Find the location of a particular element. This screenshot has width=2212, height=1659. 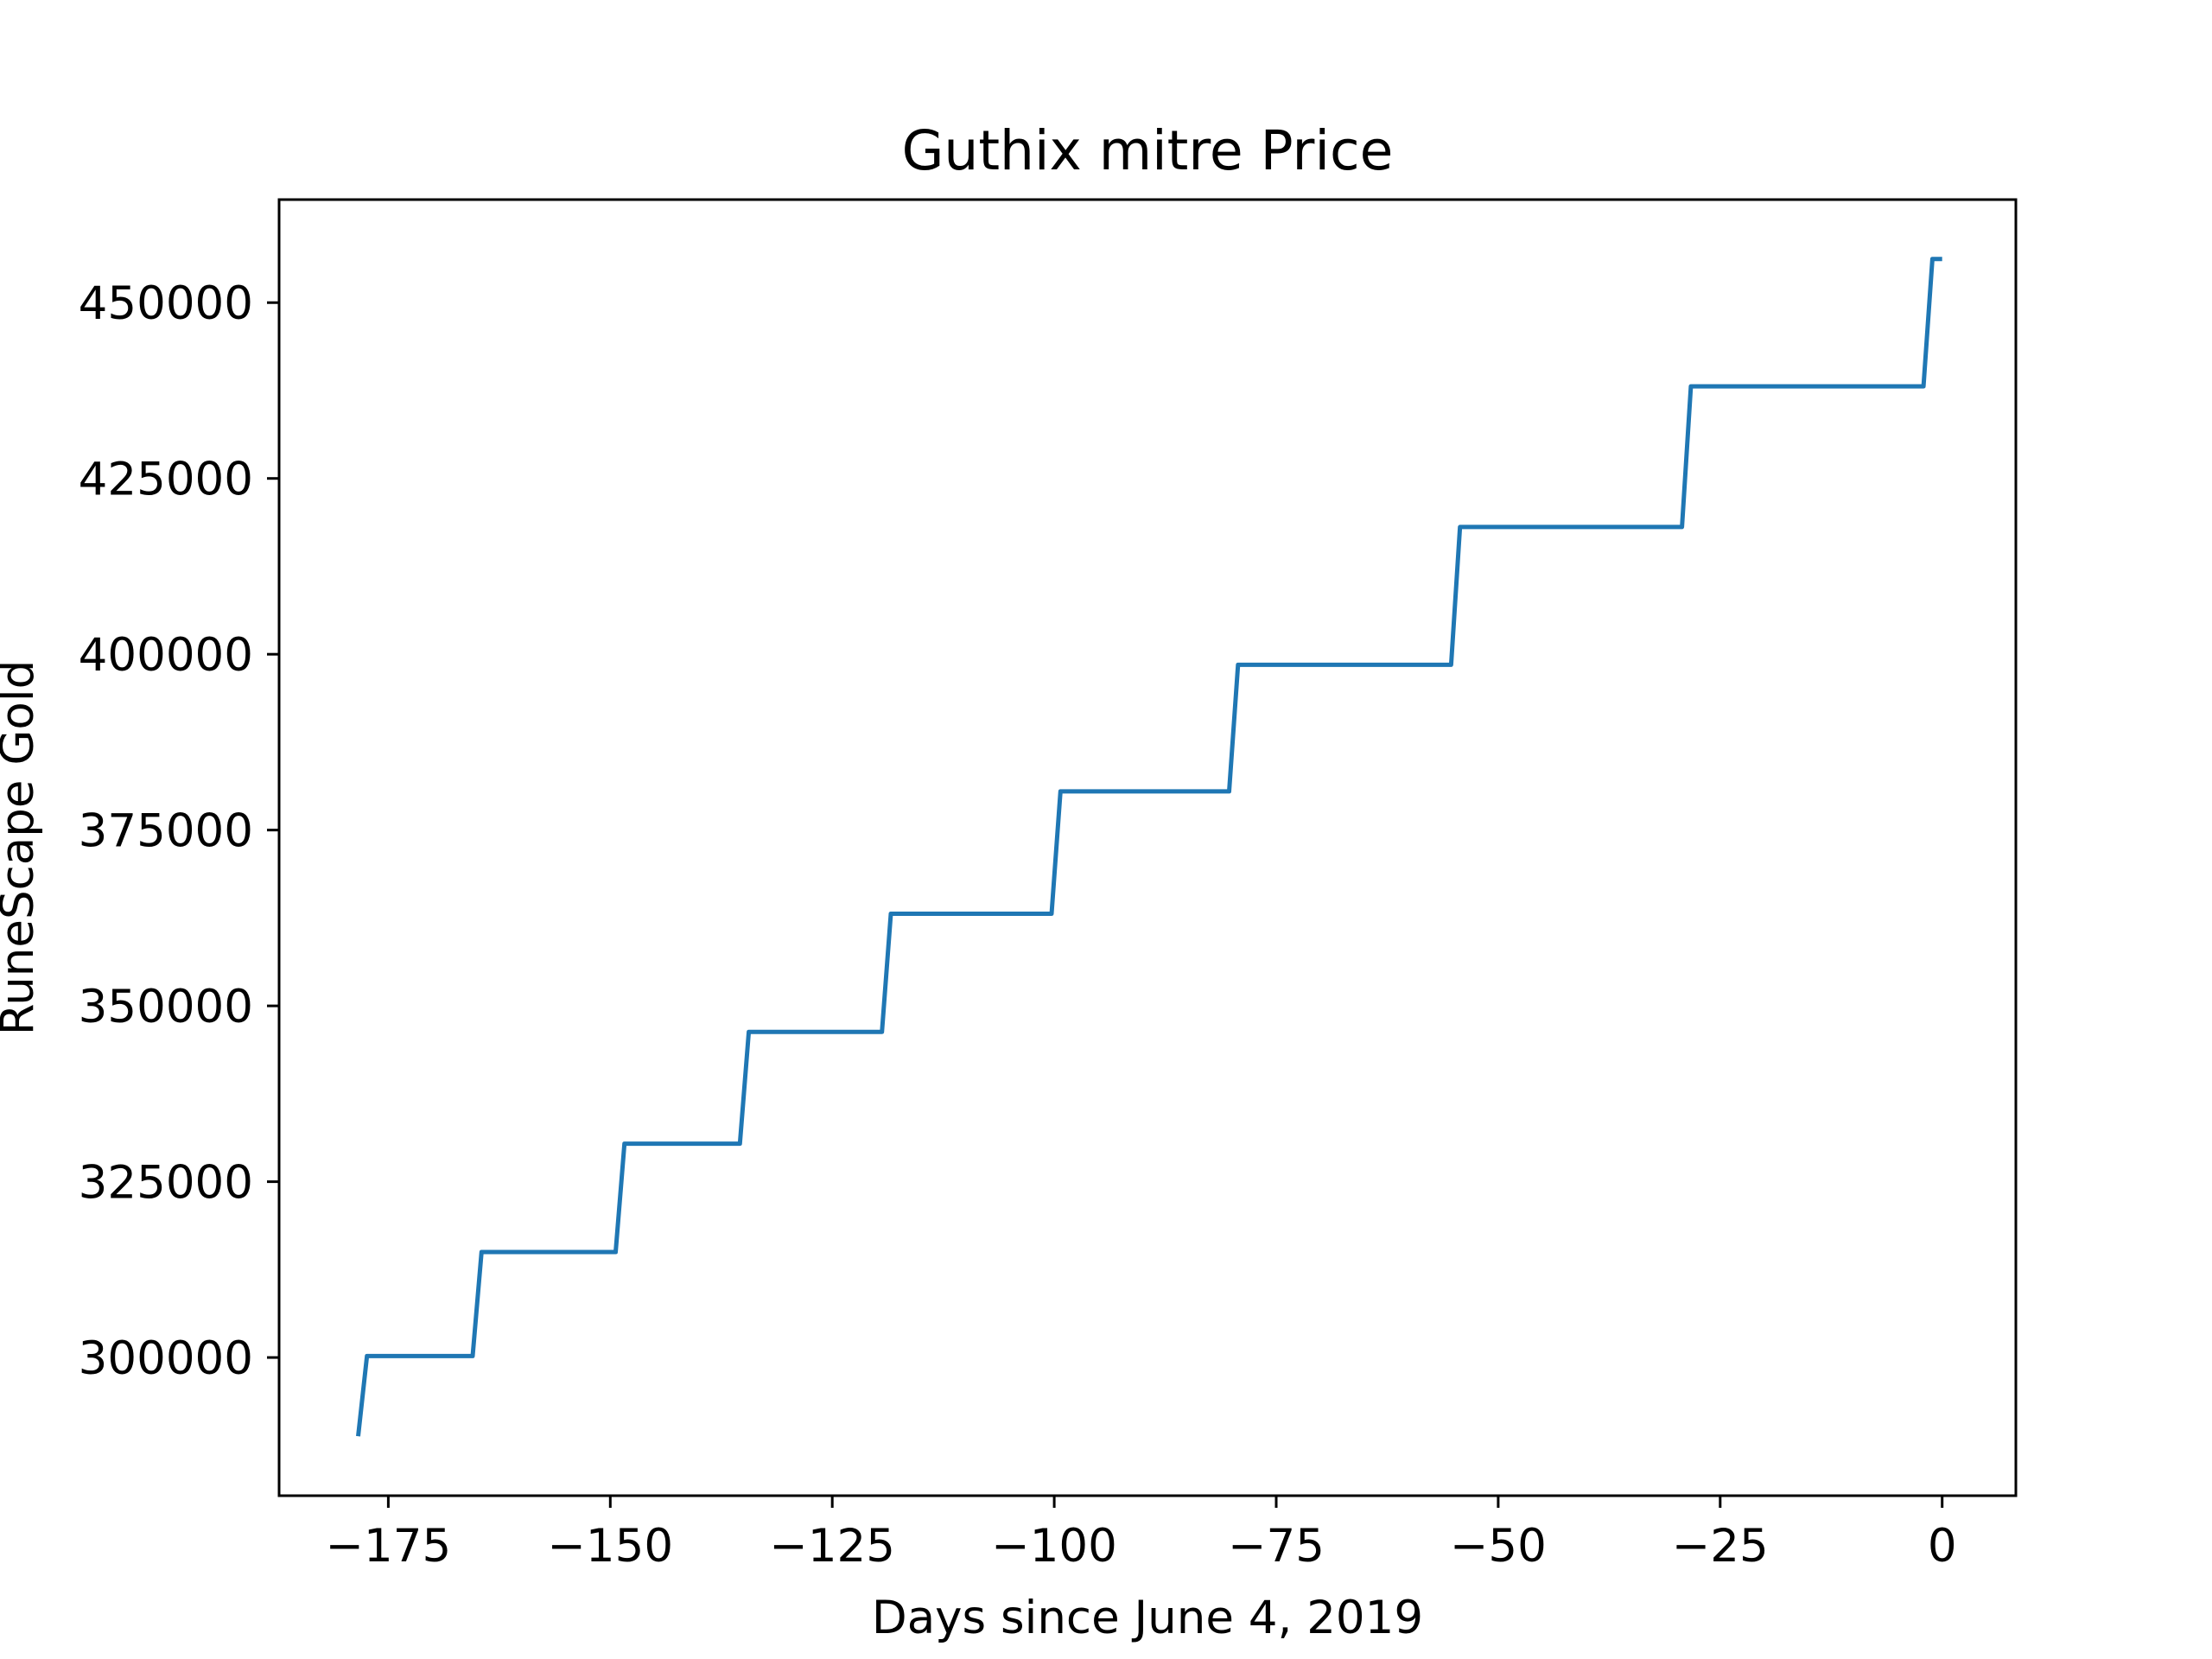

x-tick-label: −175 is located at coordinates (389, 1546).